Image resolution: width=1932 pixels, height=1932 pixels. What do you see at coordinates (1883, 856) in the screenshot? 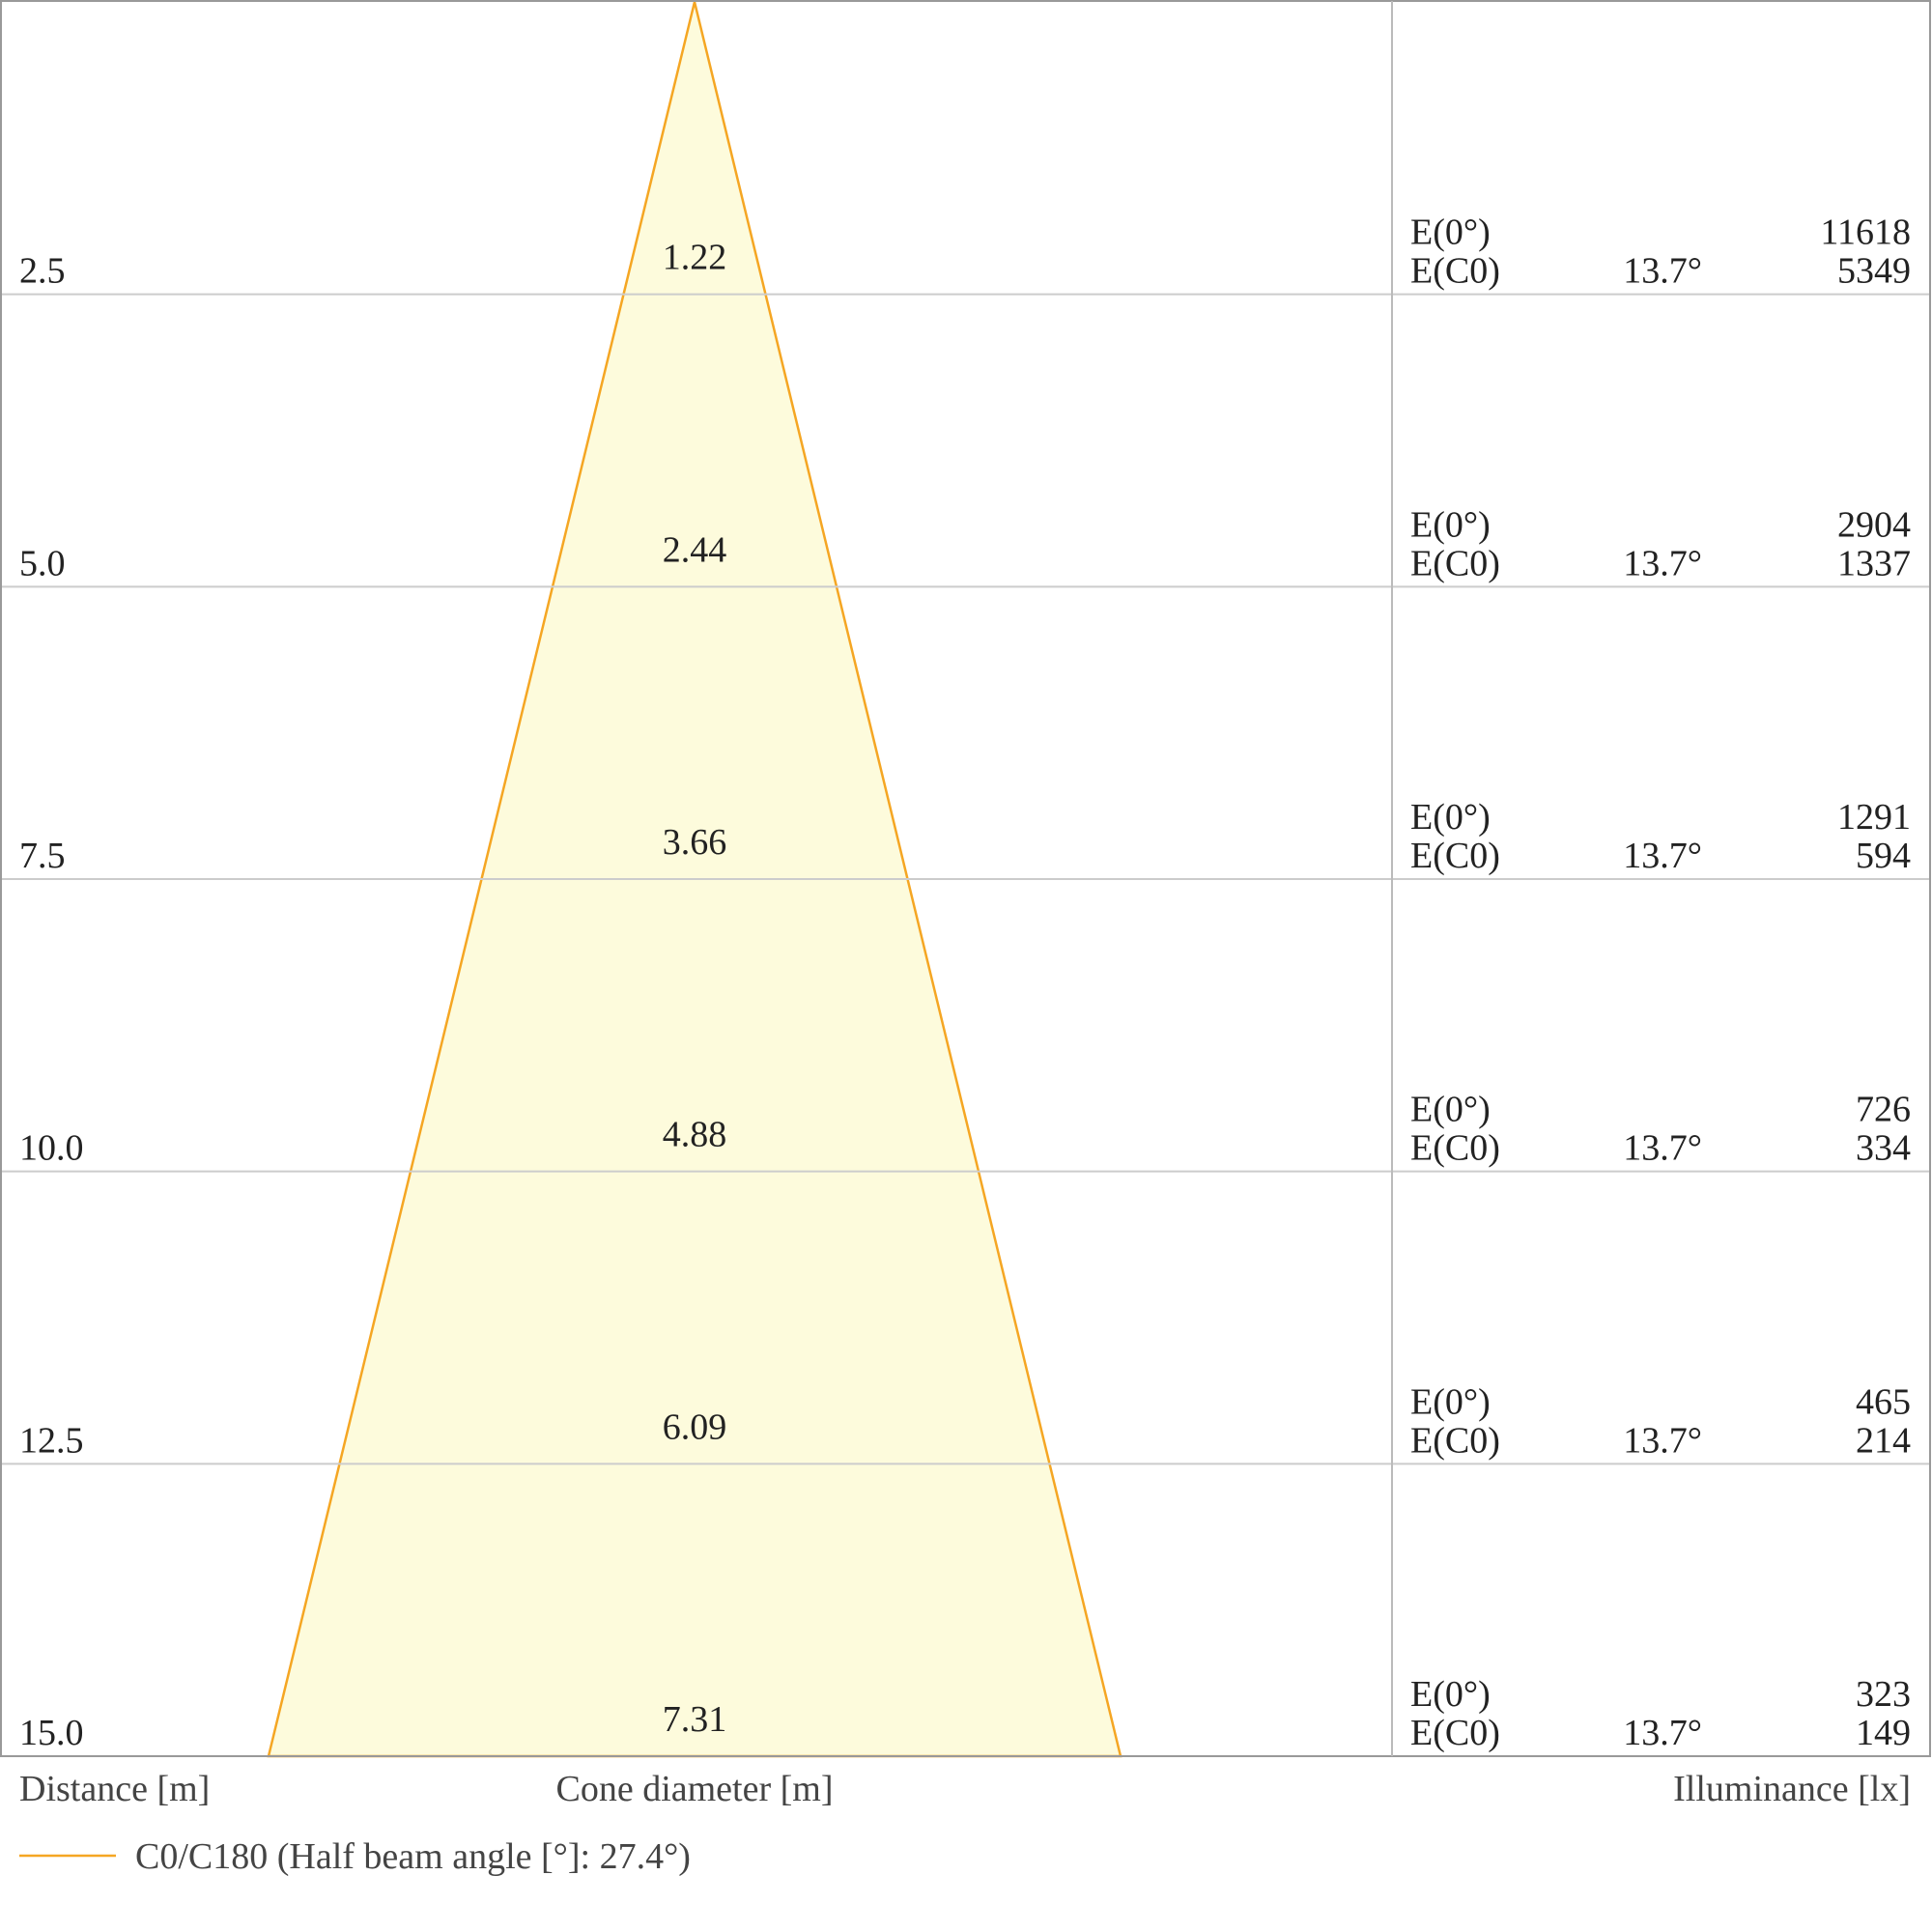
I see `ec0-value: 594` at bounding box center [1883, 856].